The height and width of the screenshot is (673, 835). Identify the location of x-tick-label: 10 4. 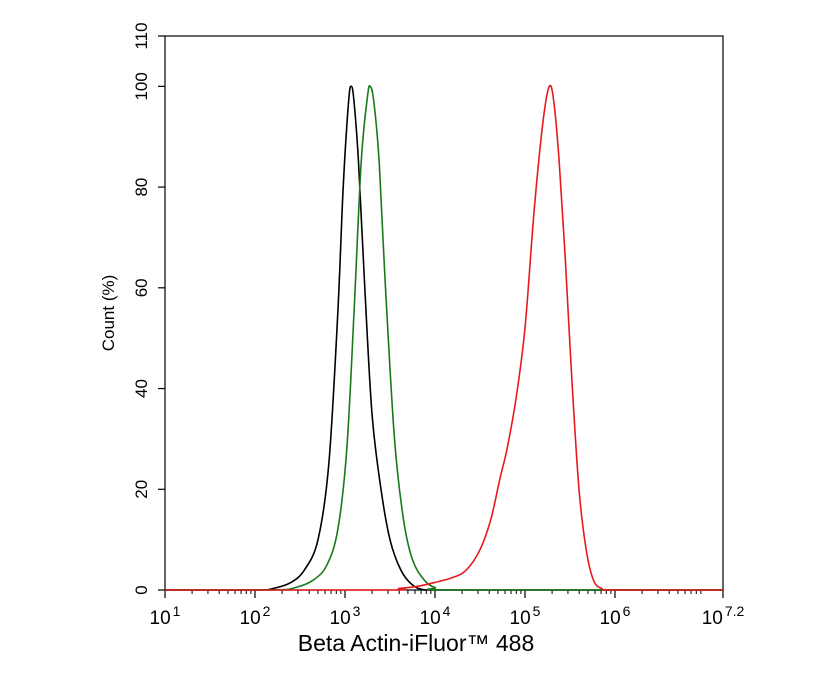
(435, 616).